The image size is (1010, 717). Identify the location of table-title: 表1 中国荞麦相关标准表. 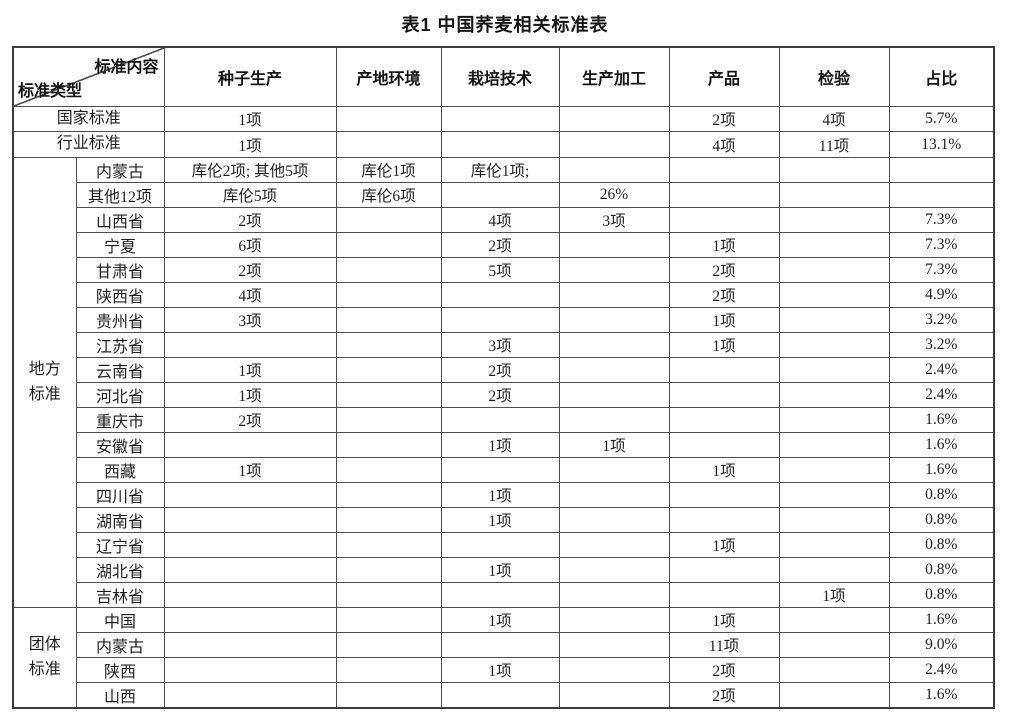
(505, 25).